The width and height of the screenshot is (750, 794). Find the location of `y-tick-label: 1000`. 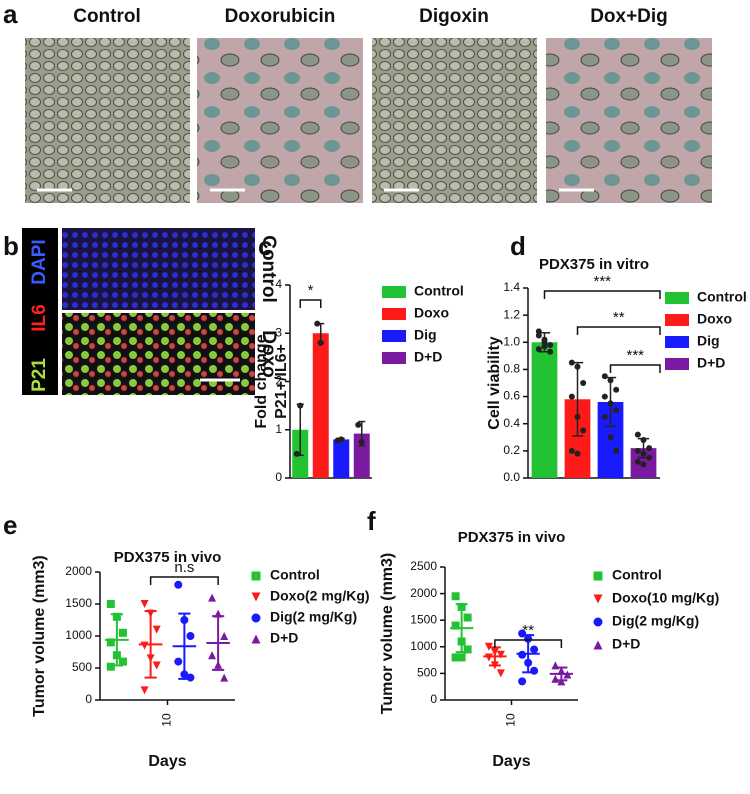

y-tick-label: 1000 is located at coordinates (423, 646).